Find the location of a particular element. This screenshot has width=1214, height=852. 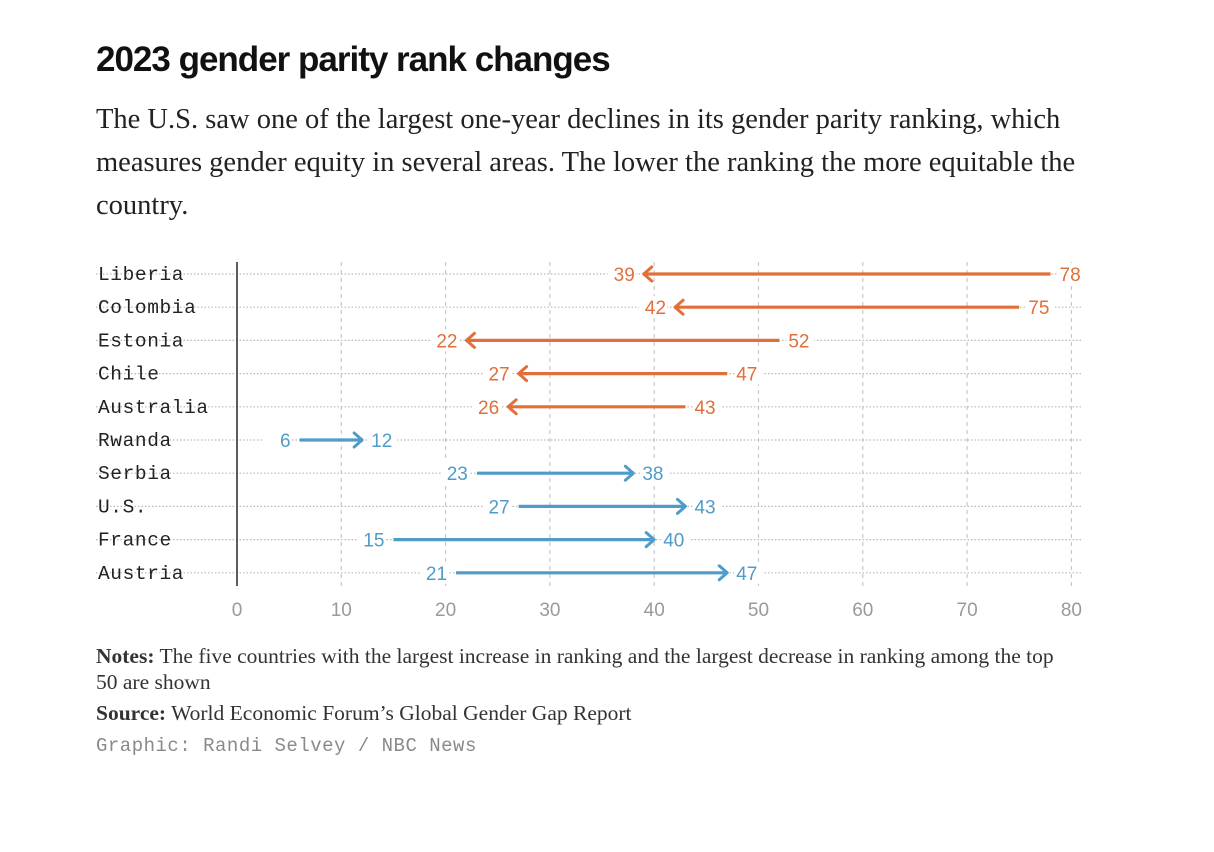

value-label: 78 is located at coordinates (1070, 275).